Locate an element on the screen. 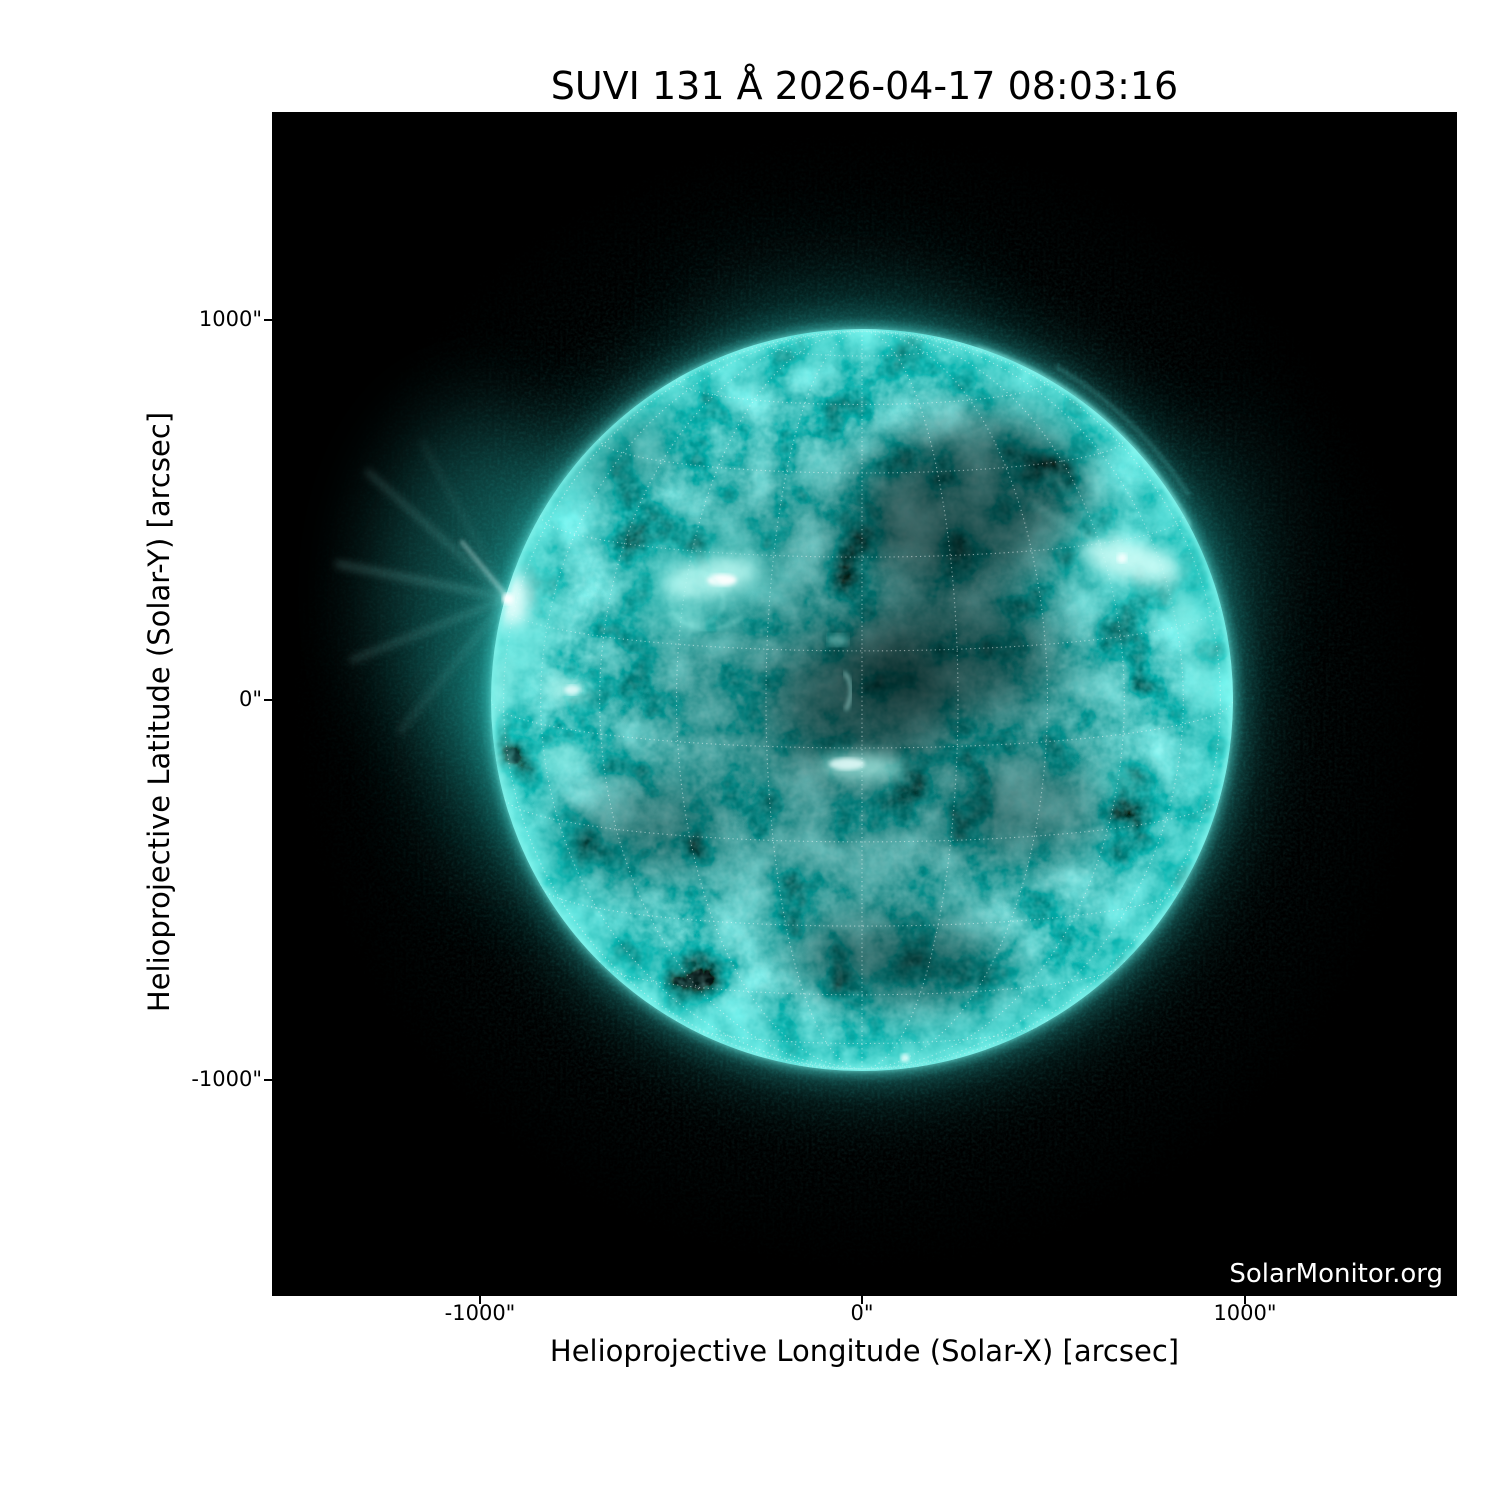 Image resolution: width=1500 pixels, height=1500 pixels. figure-title: SUVI 131 Å 2026-04-17 08:03:16 is located at coordinates (864, 86).